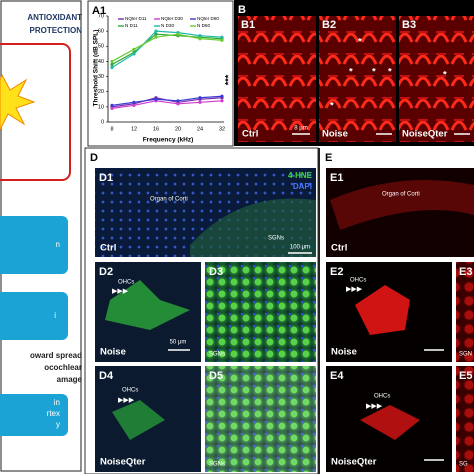 This screenshot has height=474, width=474. What do you see at coordinates (167, 25) in the screenshot?
I see `legend-label: N D30` at bounding box center [167, 25].